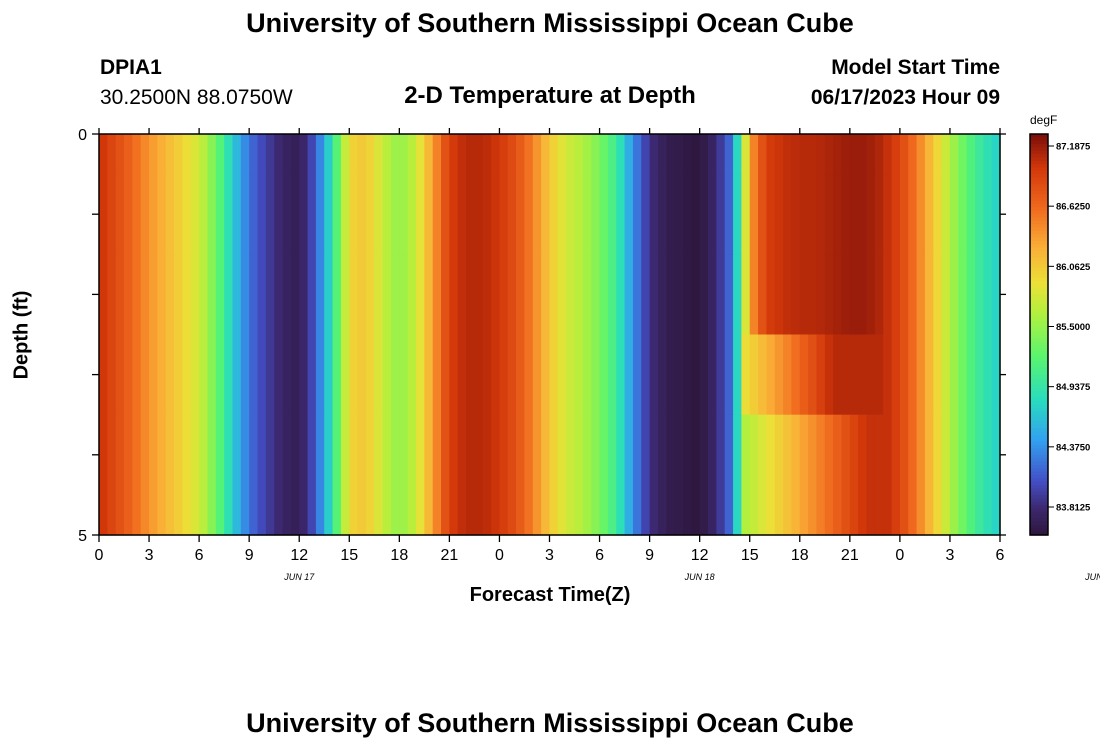  What do you see at coordinates (800, 555) in the screenshot?
I see `x-tick-label: 18` at bounding box center [800, 555].